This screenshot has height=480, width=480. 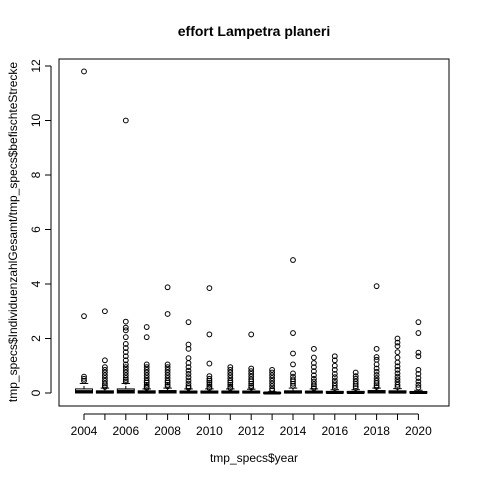 I want to click on x-axis: 2004 2006 2008 2010 2012 2014 2016 2018 2020, so click(x=251, y=425).